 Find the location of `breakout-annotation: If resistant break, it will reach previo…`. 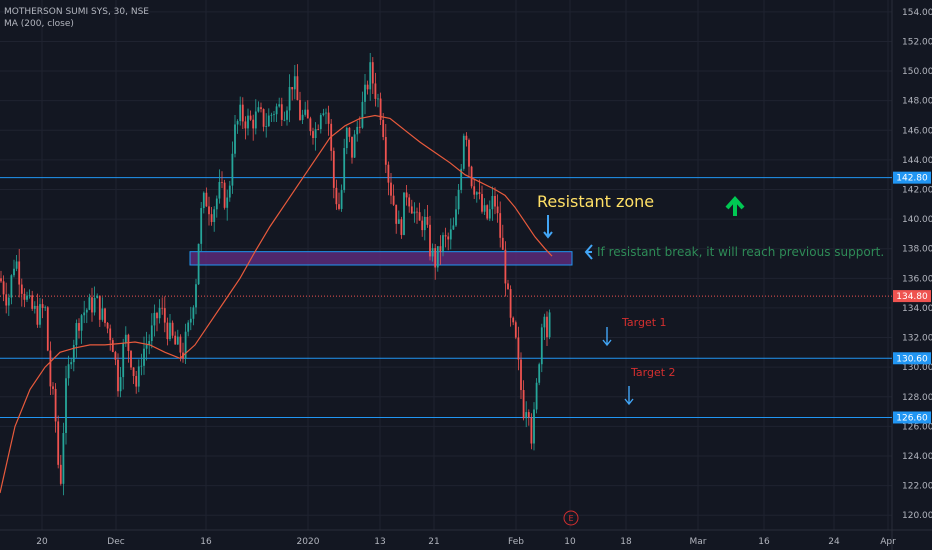

breakout-annotation: If resistant break, it will reach previo… is located at coordinates (740, 252).